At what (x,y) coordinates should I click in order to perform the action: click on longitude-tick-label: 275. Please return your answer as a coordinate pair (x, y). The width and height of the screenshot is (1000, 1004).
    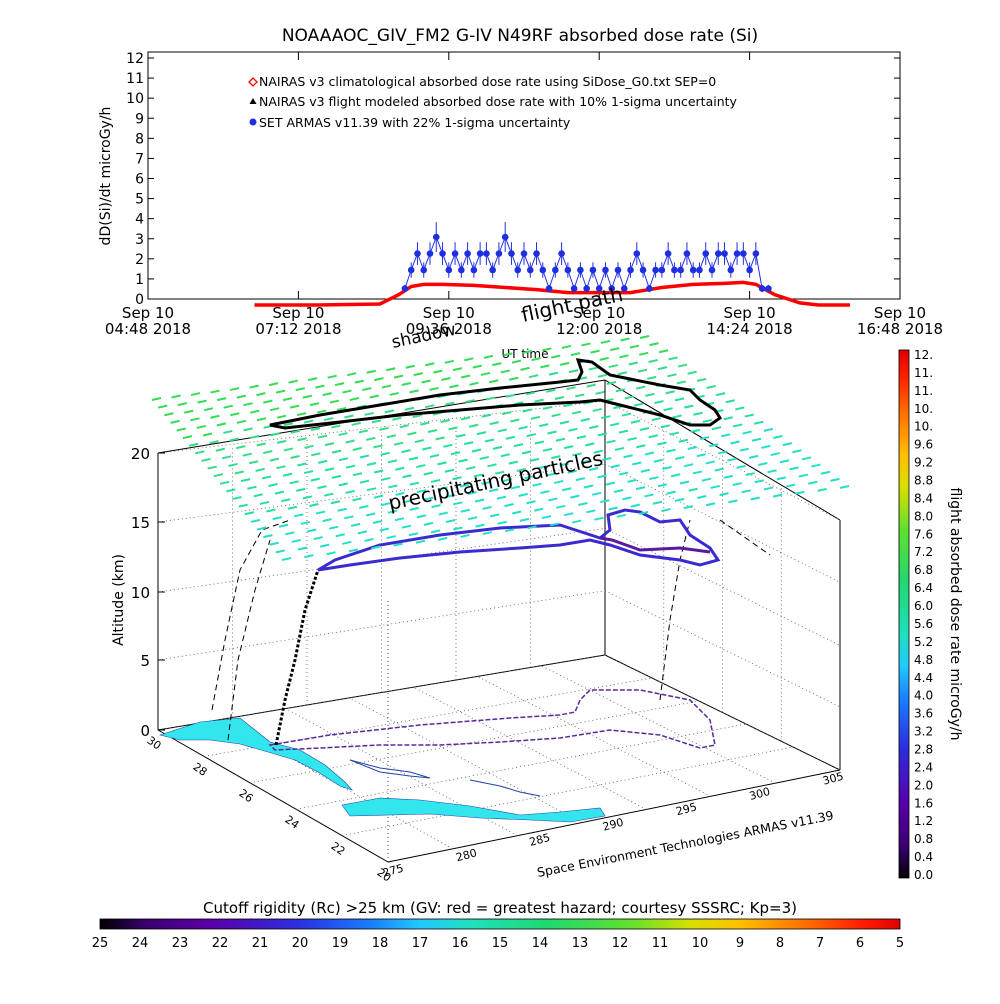
    Looking at the image, I should click on (393, 871).